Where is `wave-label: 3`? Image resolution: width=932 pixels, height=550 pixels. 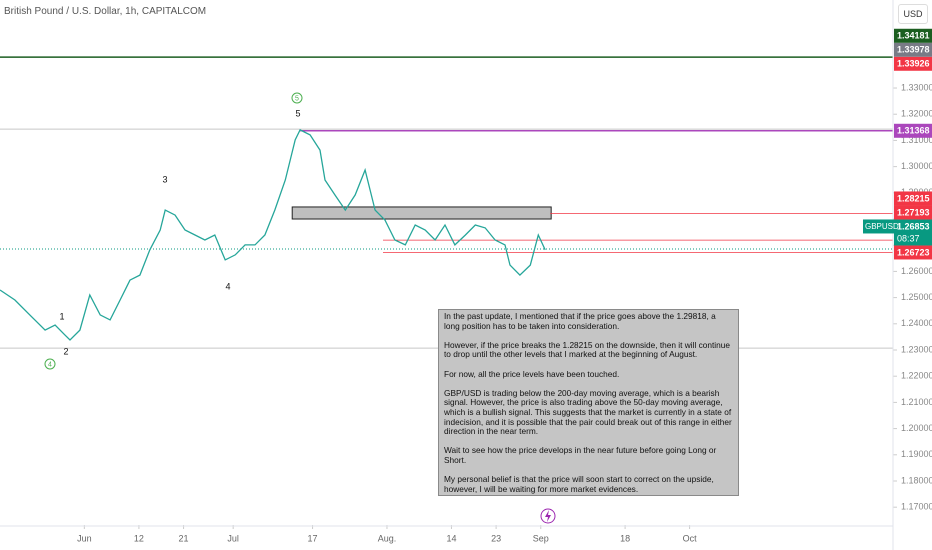 wave-label: 3 is located at coordinates (164, 179).